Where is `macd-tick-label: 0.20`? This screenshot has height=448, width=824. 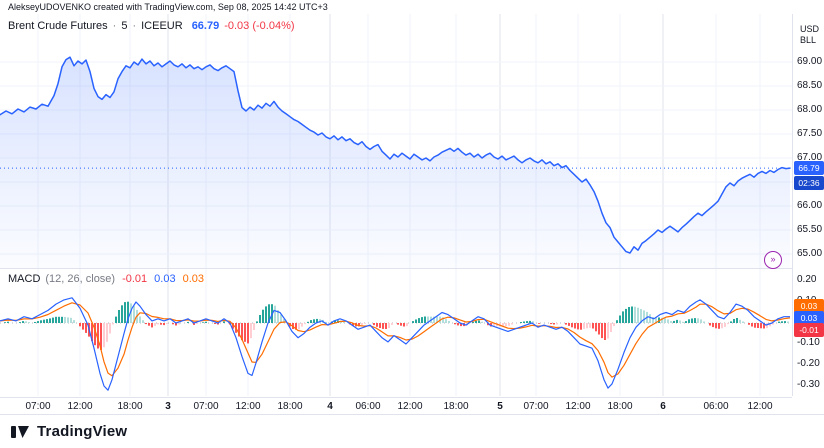
macd-tick-label: 0.20 is located at coordinates (807, 279).